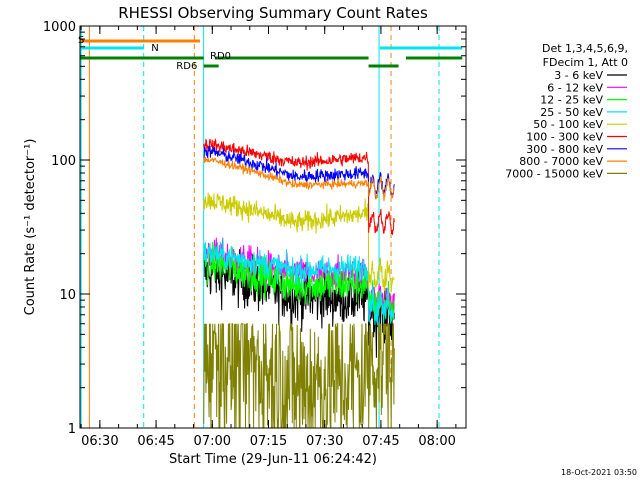 The width and height of the screenshot is (640, 480). I want to click on legend-label-5: 100 - 300 keV, so click(564, 137).